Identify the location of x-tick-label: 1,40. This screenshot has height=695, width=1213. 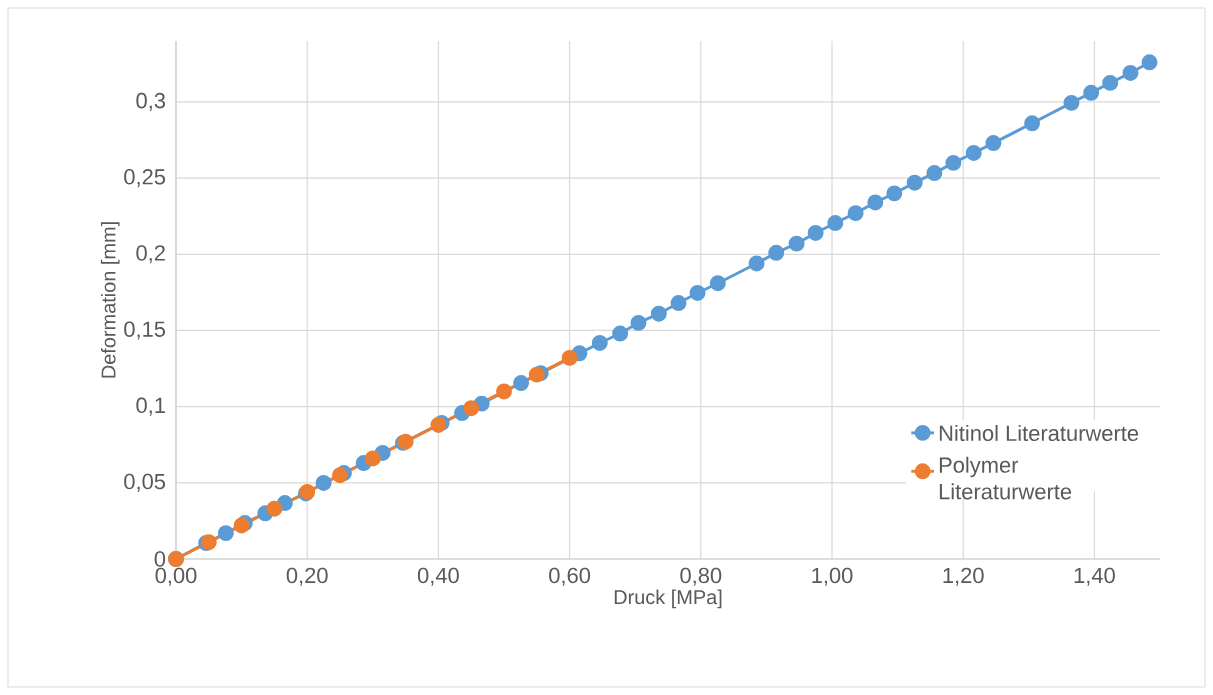
(1094, 576).